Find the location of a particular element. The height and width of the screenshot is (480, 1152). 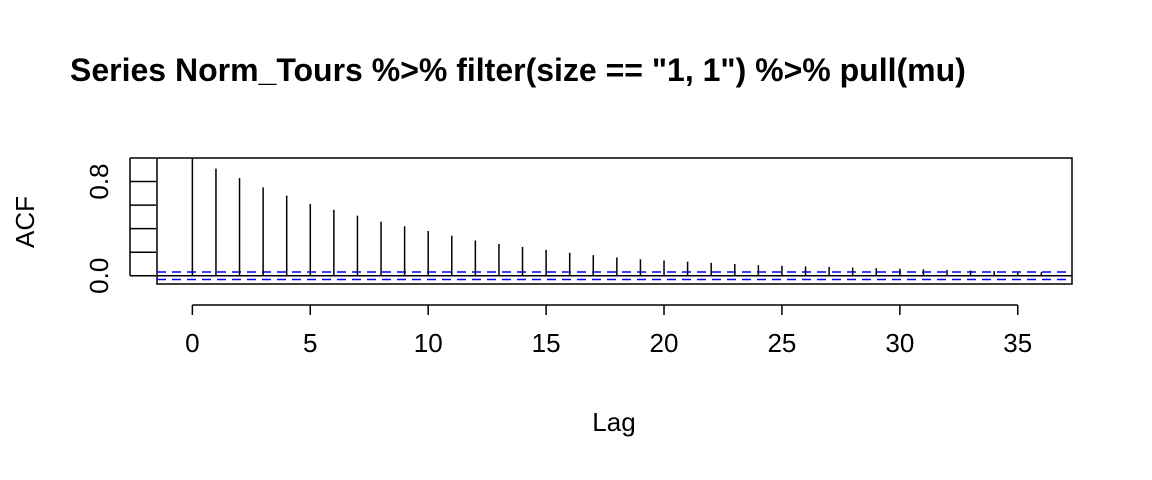

x-tick-label: 10 is located at coordinates (428, 343).